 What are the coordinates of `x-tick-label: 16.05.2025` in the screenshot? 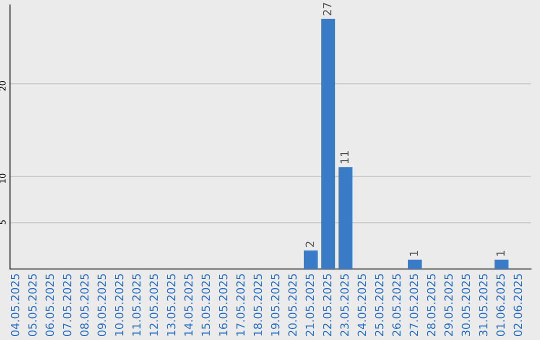 It's located at (223, 305).